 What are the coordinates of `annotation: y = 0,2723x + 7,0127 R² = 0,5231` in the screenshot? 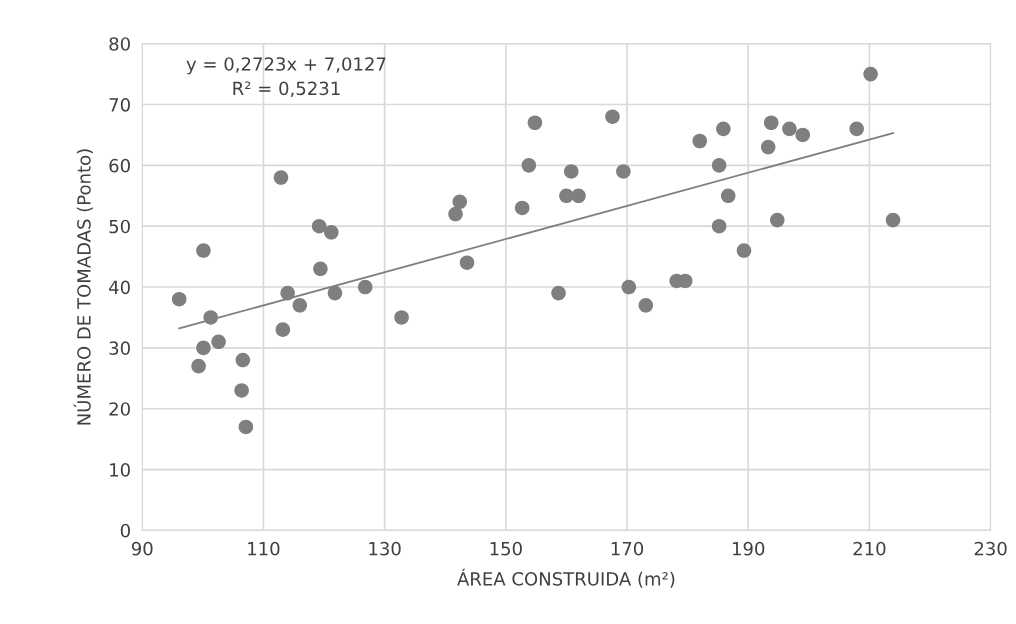 It's located at (286, 77).